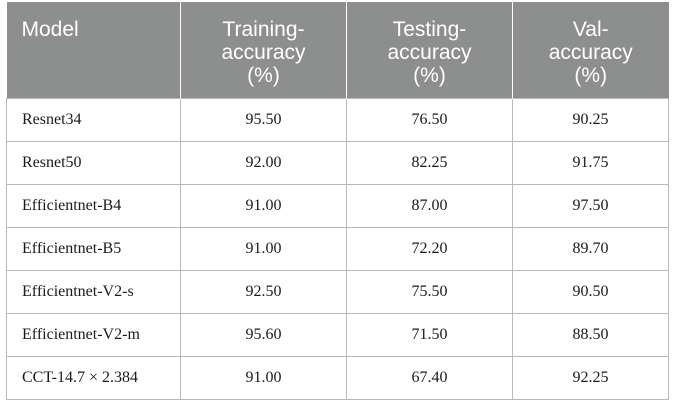 This screenshot has height=405, width=673. Describe the element at coordinates (590, 205) in the screenshot. I see `val-accuracy-cell: 97.50` at that location.